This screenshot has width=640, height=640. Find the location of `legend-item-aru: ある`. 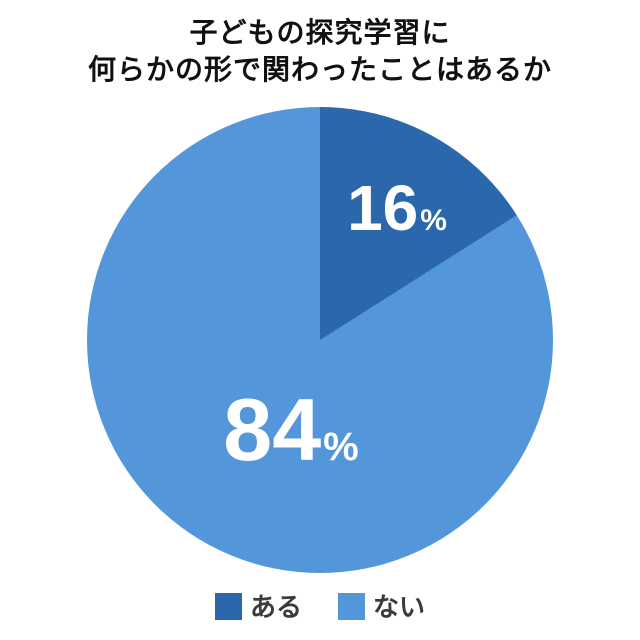

legend-item-aru: ある is located at coordinates (258, 606).